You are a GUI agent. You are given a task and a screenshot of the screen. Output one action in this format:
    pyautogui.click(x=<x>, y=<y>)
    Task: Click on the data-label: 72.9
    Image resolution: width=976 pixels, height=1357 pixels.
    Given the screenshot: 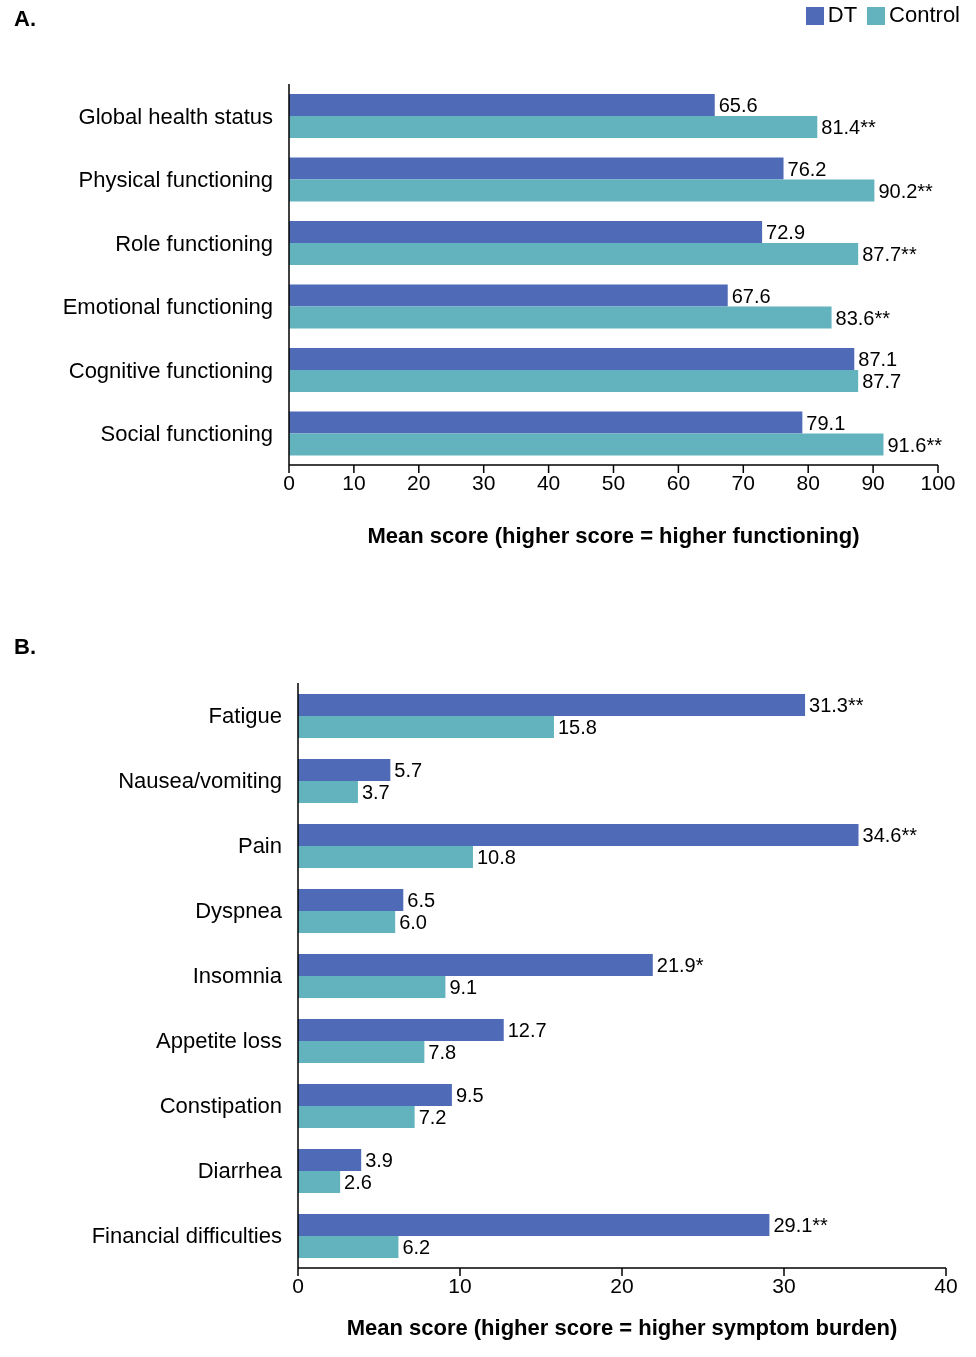 What is the action you would take?
    pyautogui.click(x=786, y=232)
    